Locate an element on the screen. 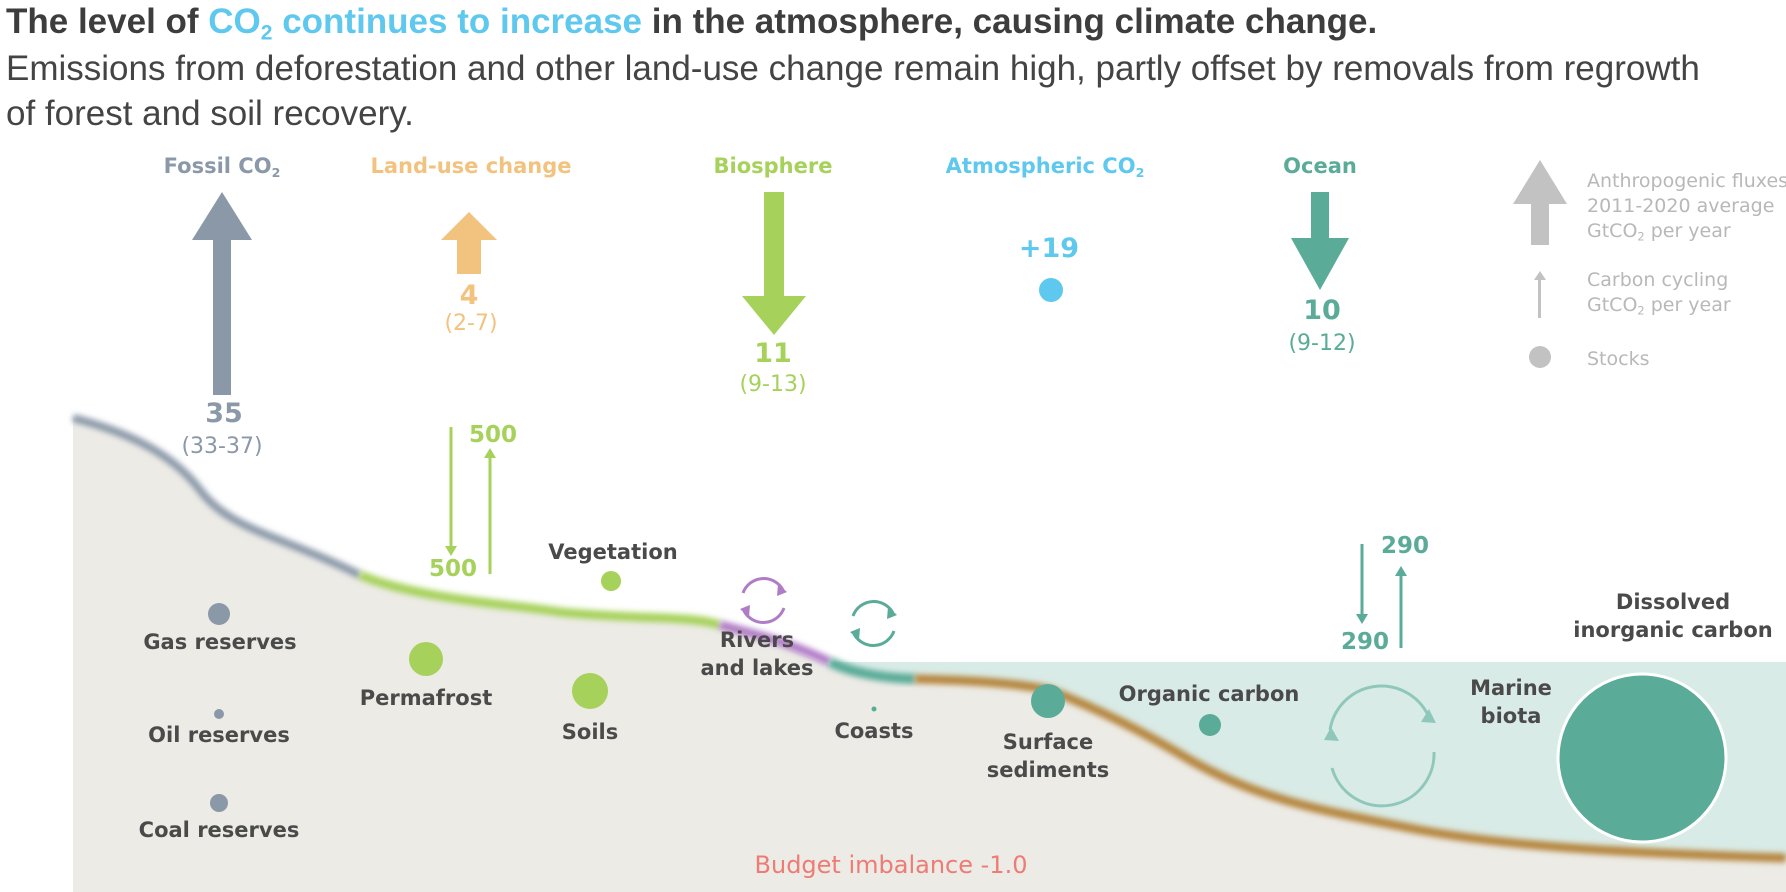 Image resolution: width=1786 pixels, height=892 pixels. legend-cycling-line2: GtCO2 per year is located at coordinates (1659, 308).